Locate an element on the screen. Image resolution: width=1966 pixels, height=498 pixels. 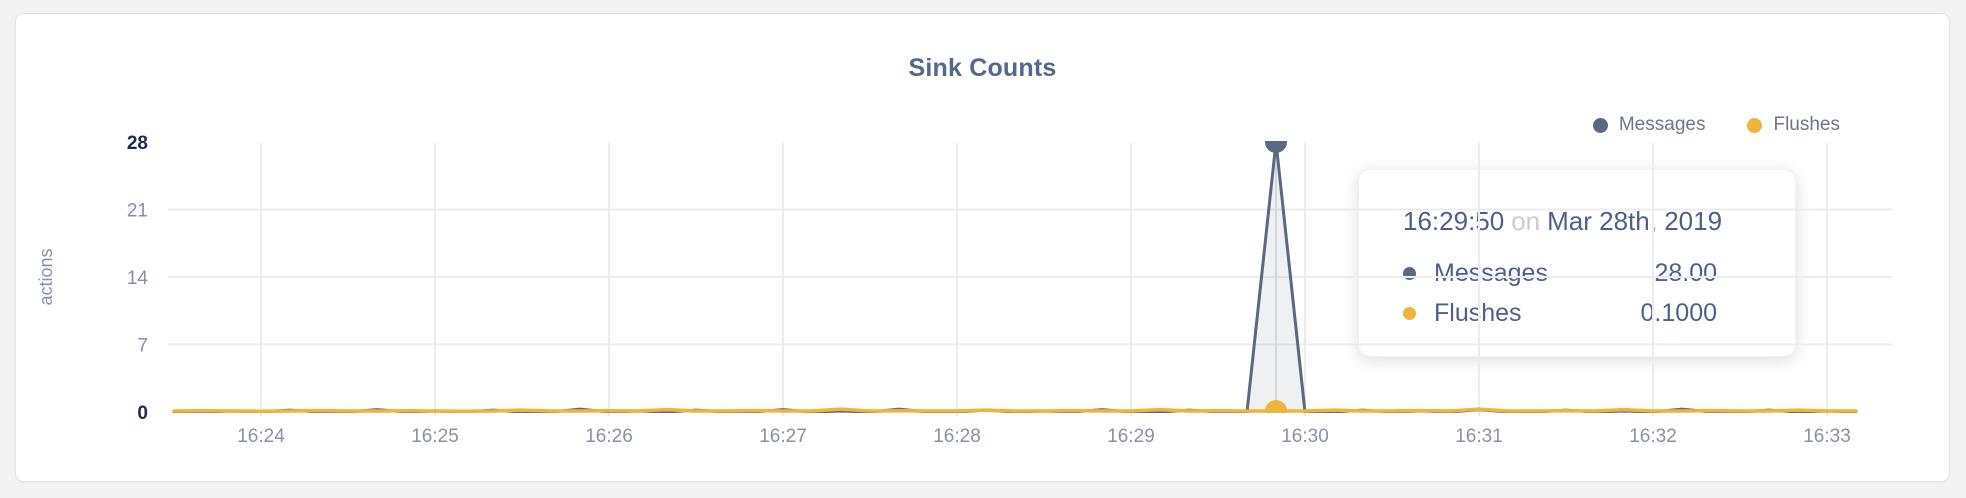
tooltip-header: 16:29:50 on Mar 28th, 2019 is located at coordinates (1562, 221).